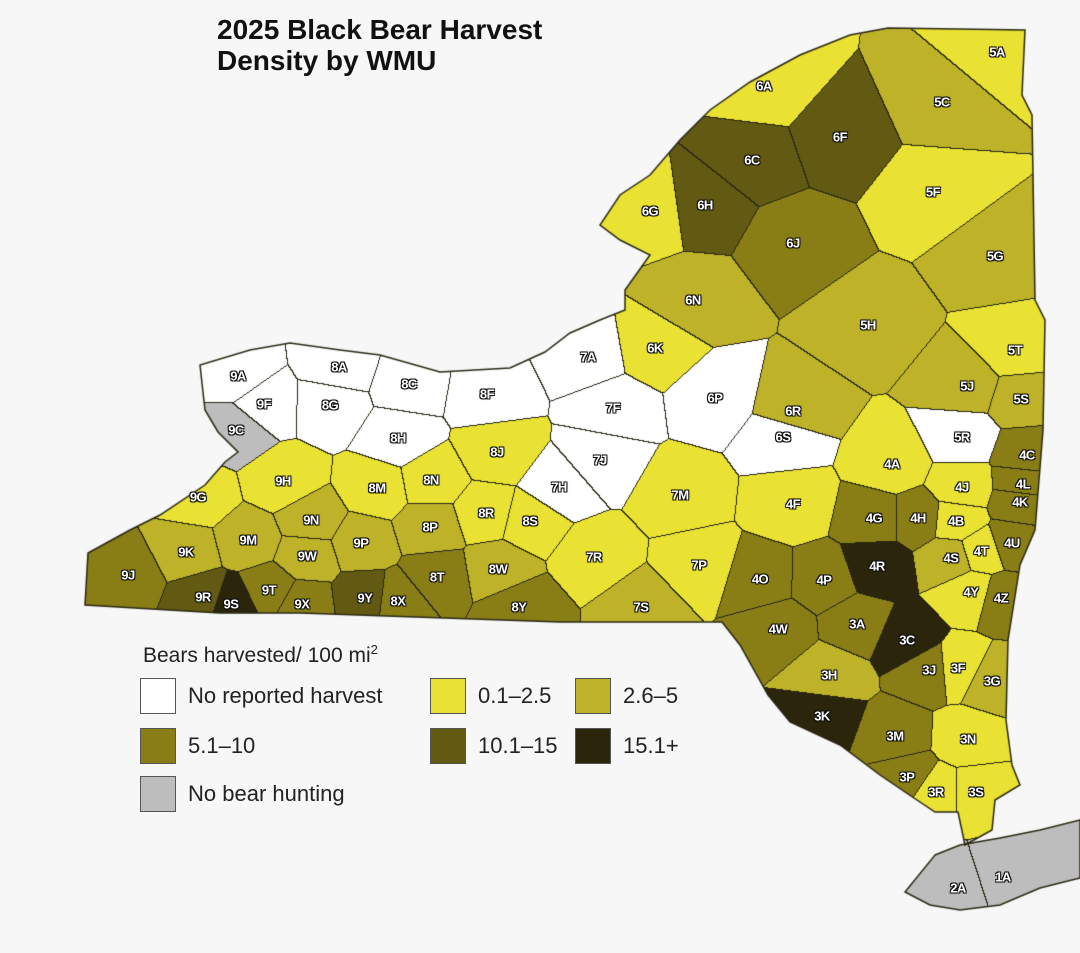  I want to click on wmu-label-4F: 4F, so click(793, 504).